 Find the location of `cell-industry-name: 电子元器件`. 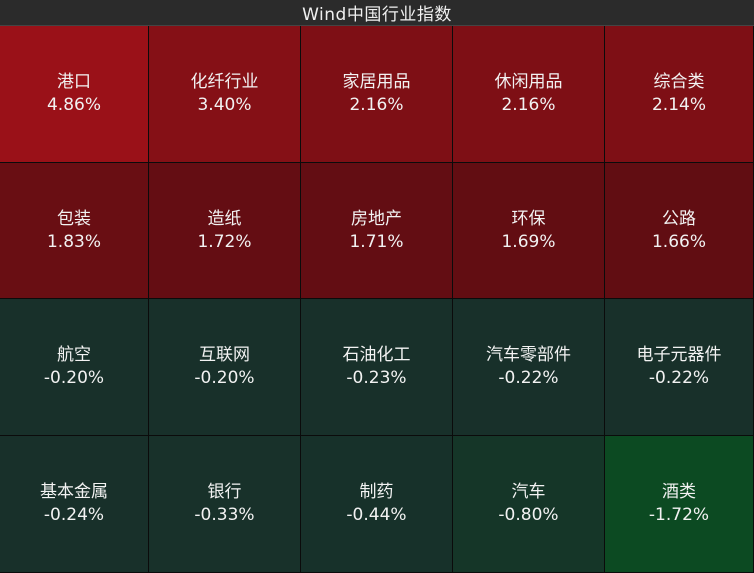

cell-industry-name: 电子元器件 is located at coordinates (679, 355).